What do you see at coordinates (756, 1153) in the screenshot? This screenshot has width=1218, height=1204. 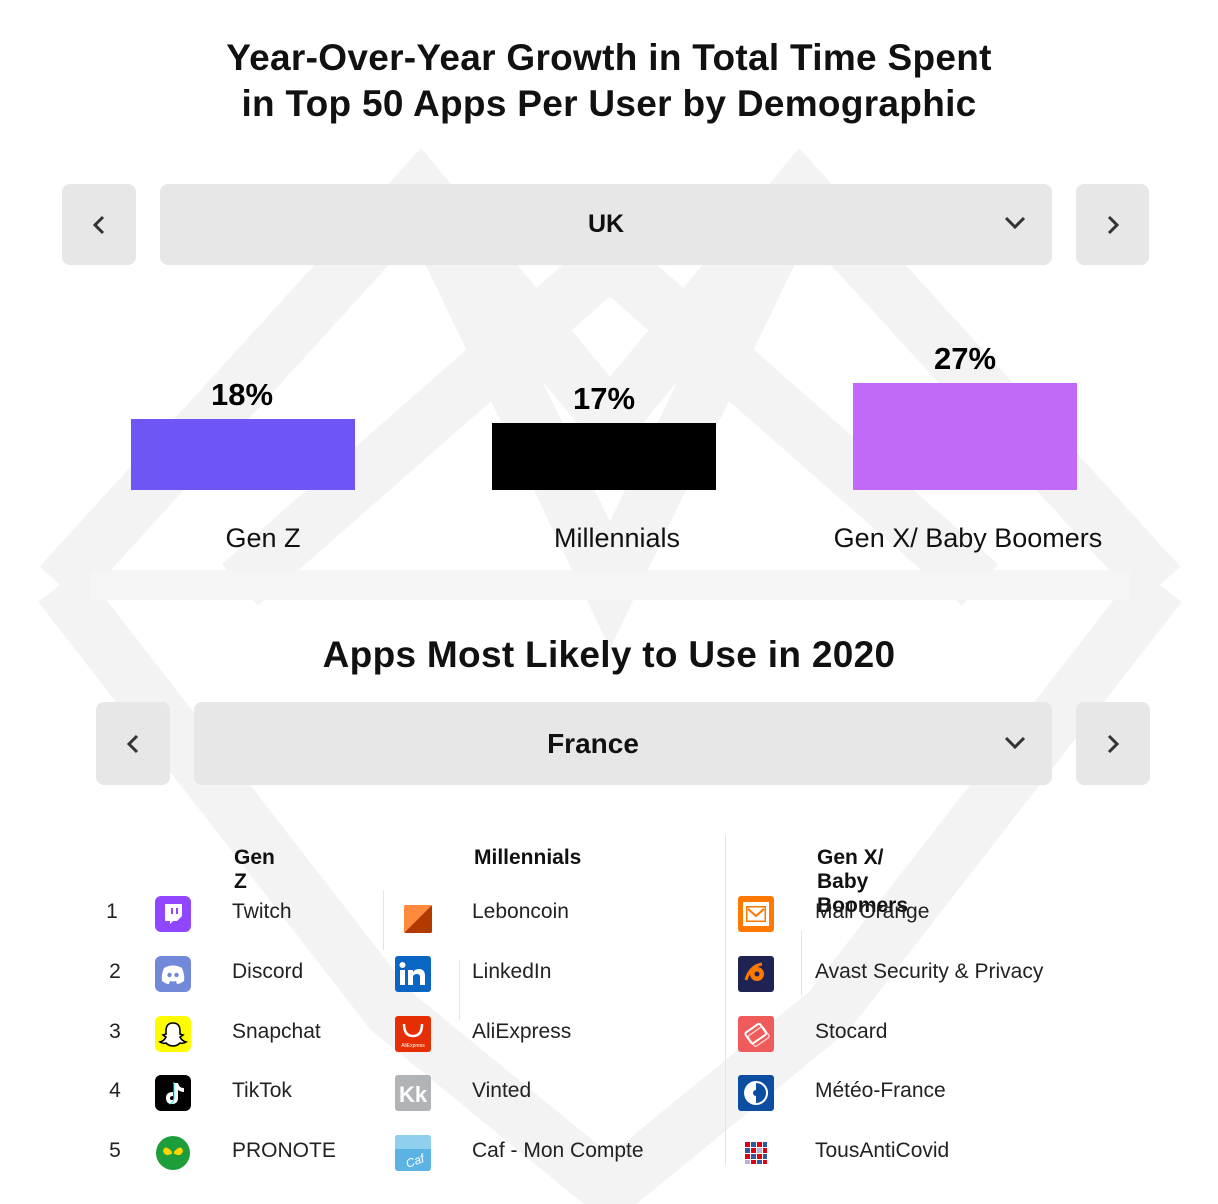 I see `tousanticovid-icon` at bounding box center [756, 1153].